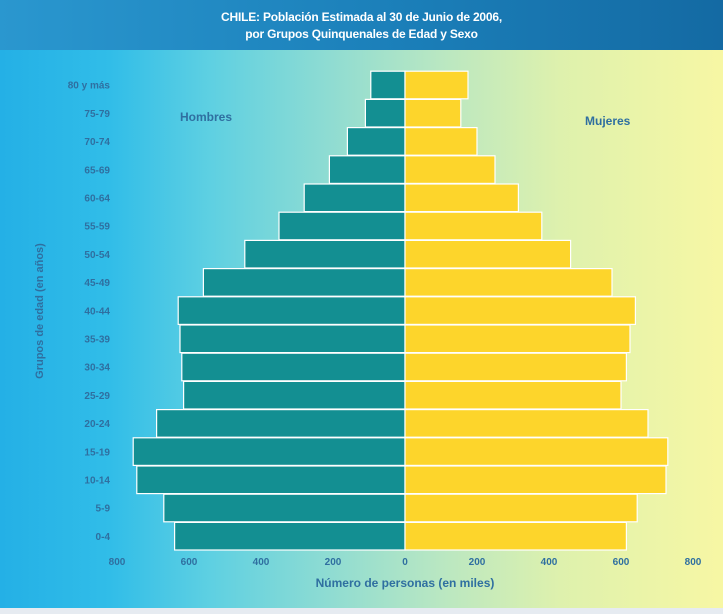 The width and height of the screenshot is (723, 614). What do you see at coordinates (89, 86) in the screenshot?
I see `age-label: 80 y más` at bounding box center [89, 86].